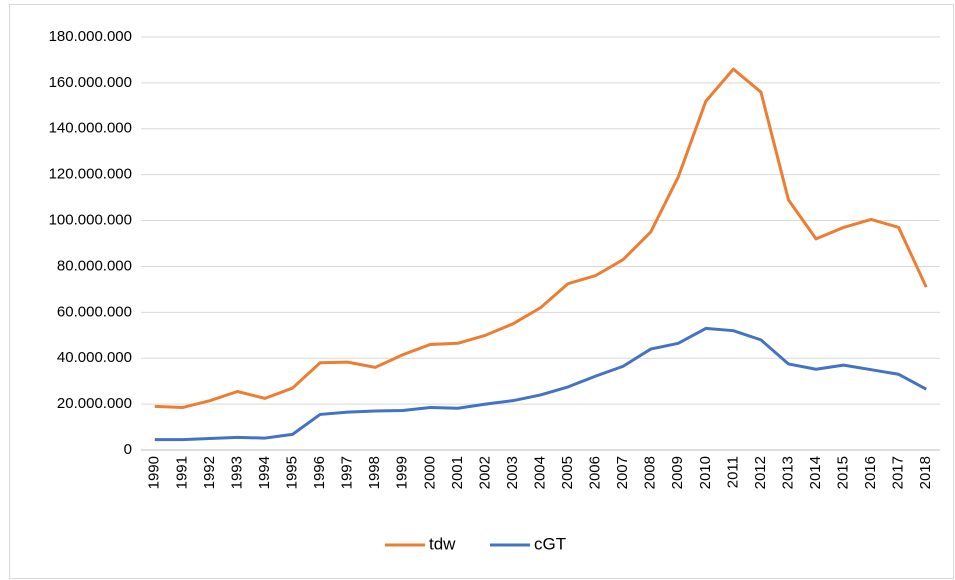 The width and height of the screenshot is (955, 580). I want to click on x-tick-label: 2006, so click(595, 472).